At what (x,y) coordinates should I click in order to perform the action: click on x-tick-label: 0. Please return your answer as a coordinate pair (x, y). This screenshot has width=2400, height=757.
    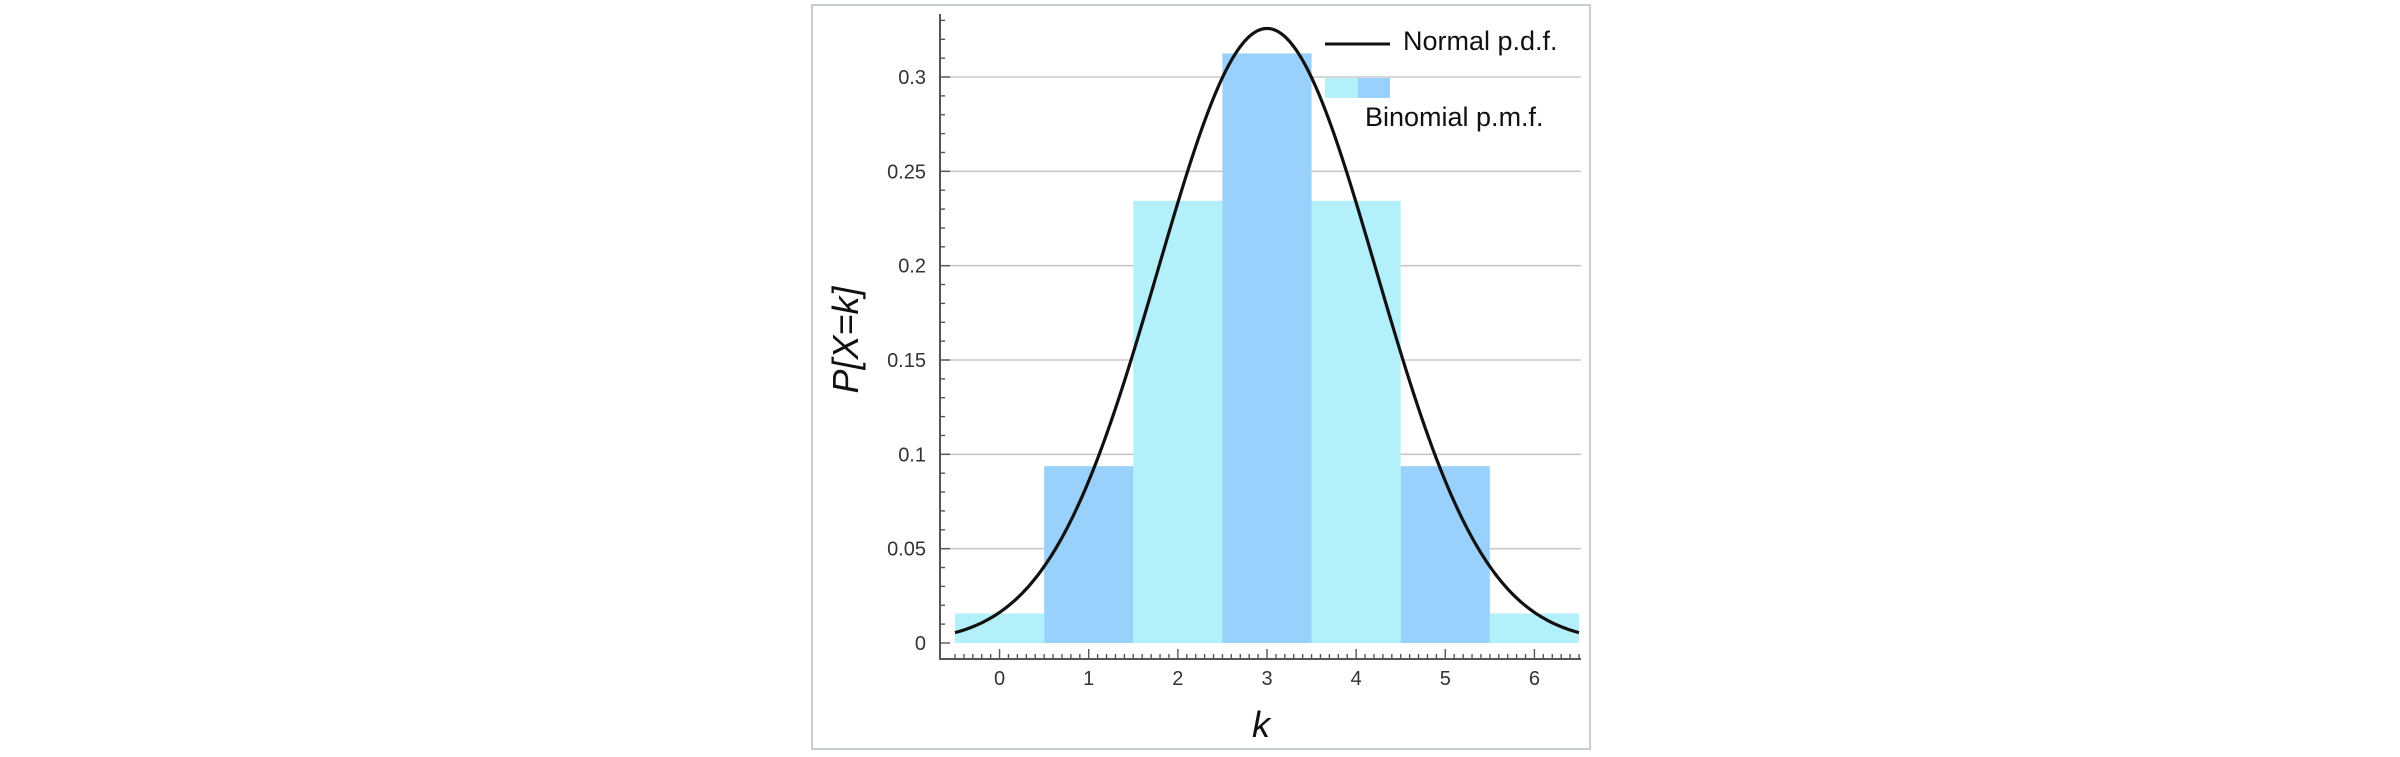
    Looking at the image, I should click on (999, 679).